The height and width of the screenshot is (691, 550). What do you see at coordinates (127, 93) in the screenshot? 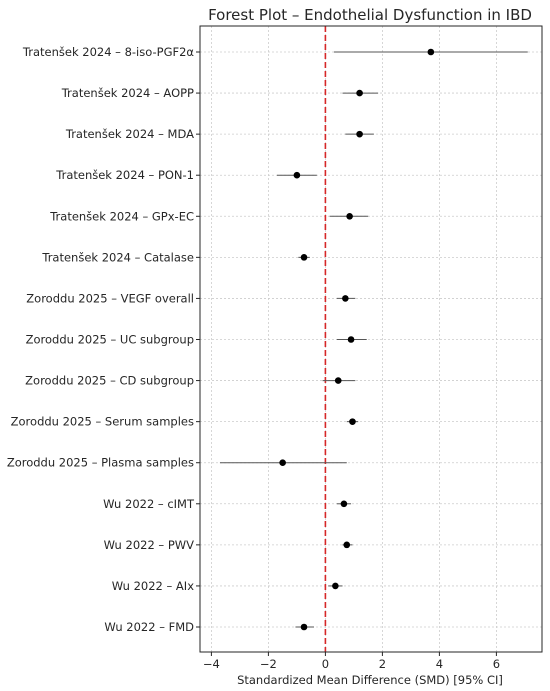
I see `study-label: Tratenšek 2024 – AOPP` at bounding box center [127, 93].